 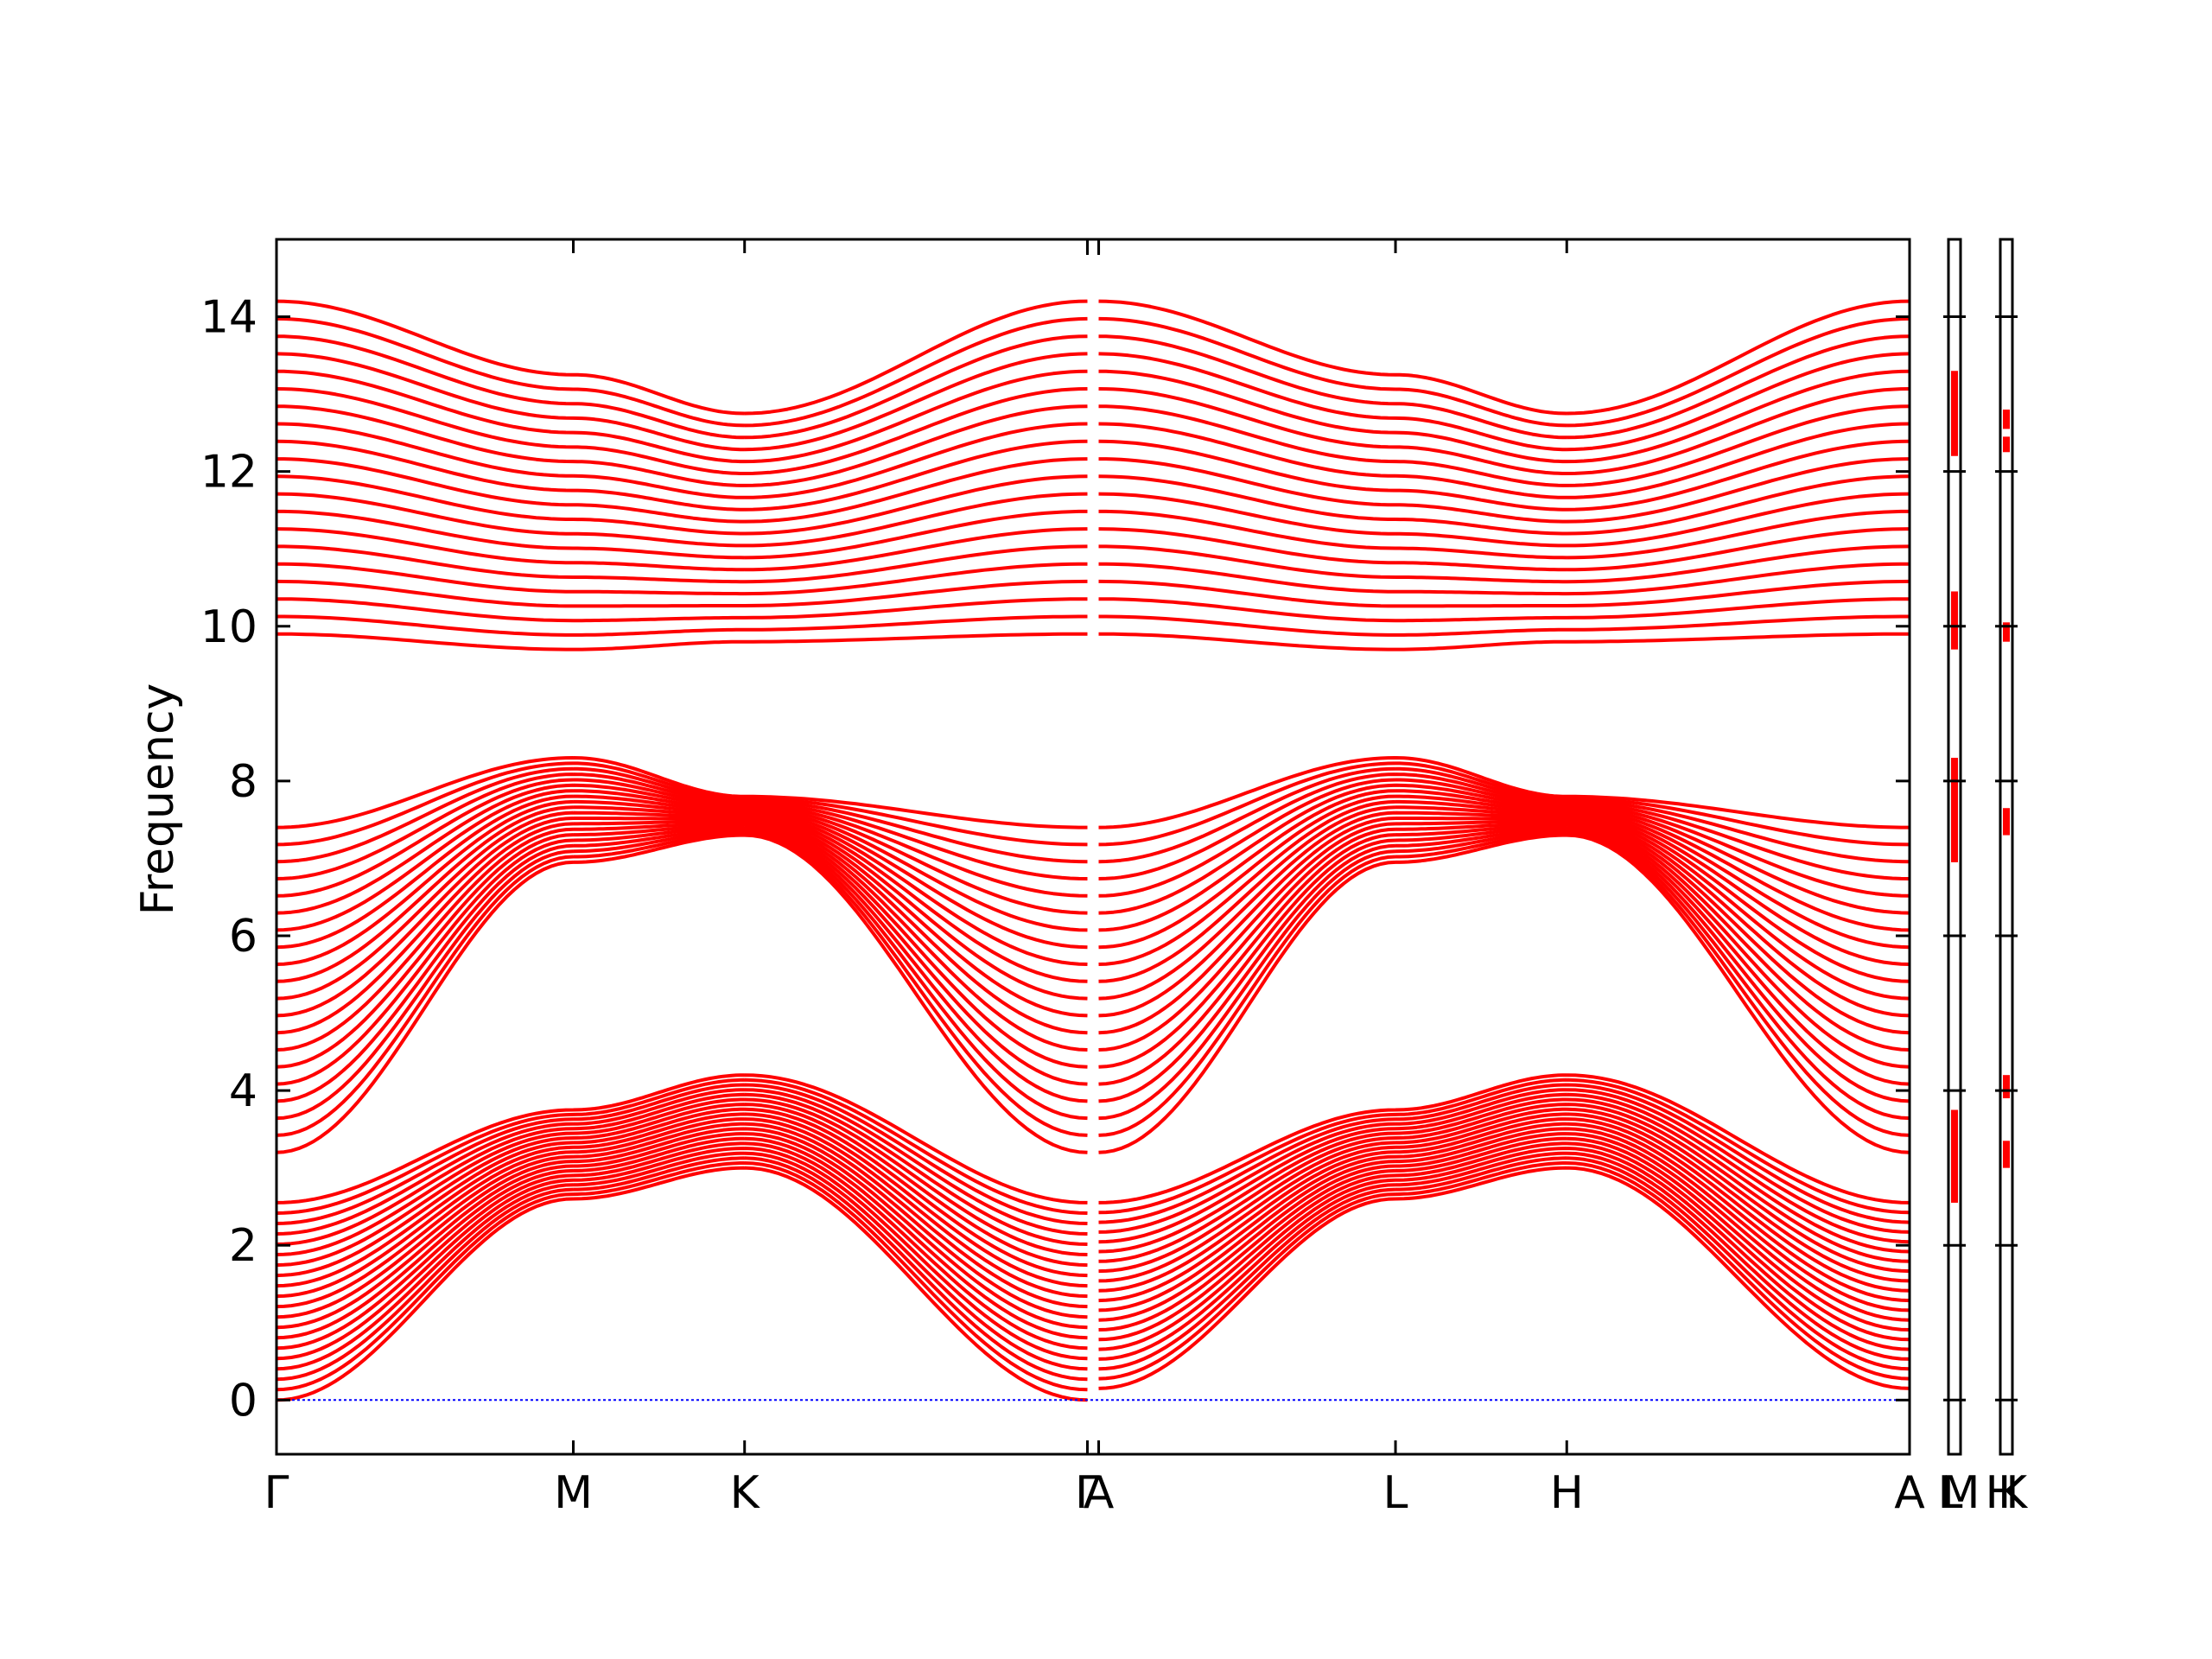 I want to click on x-tick-label-3: Γ, so click(x=1087, y=1493).